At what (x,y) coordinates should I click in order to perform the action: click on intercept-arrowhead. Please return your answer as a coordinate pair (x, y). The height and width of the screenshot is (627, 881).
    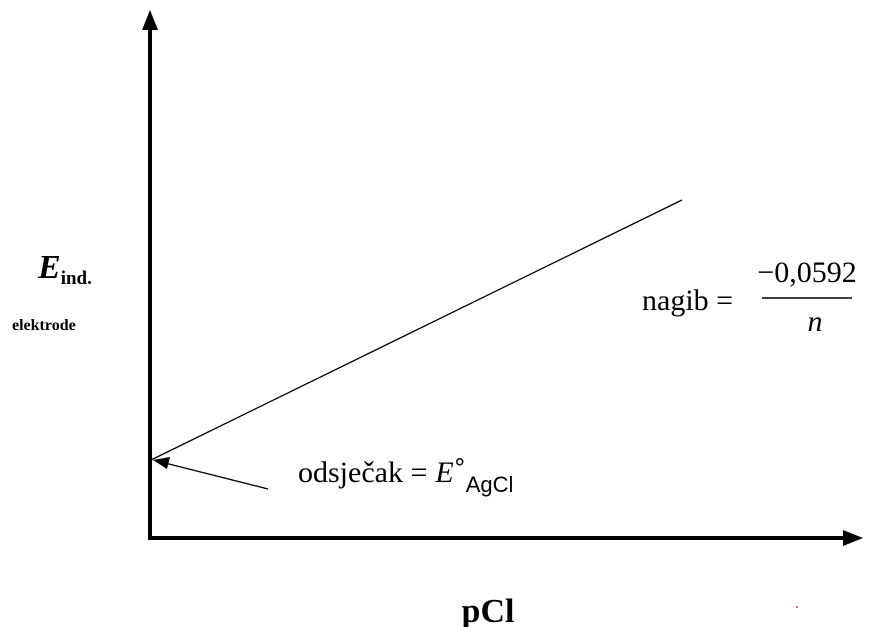
    Looking at the image, I should click on (161, 463).